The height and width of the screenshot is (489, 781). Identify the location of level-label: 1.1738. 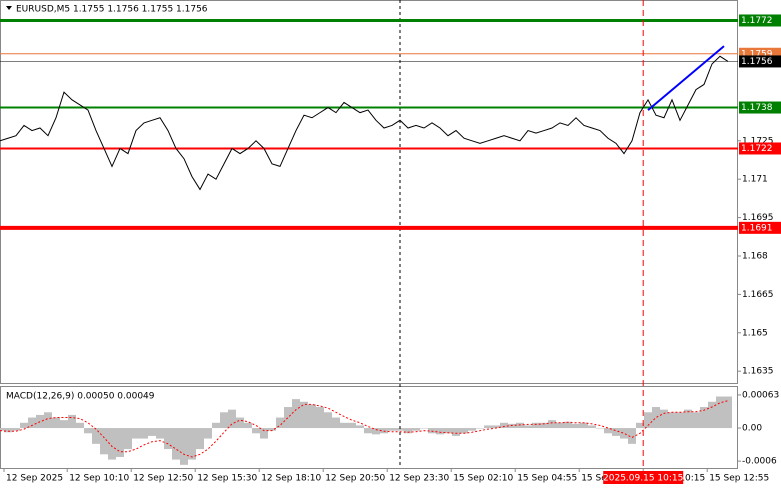
(757, 108).